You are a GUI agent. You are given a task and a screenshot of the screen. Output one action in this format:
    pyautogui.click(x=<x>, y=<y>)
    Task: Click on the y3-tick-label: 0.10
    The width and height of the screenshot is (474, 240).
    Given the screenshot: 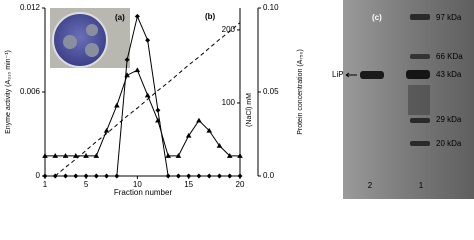 What is the action you would take?
    pyautogui.click(x=271, y=7)
    